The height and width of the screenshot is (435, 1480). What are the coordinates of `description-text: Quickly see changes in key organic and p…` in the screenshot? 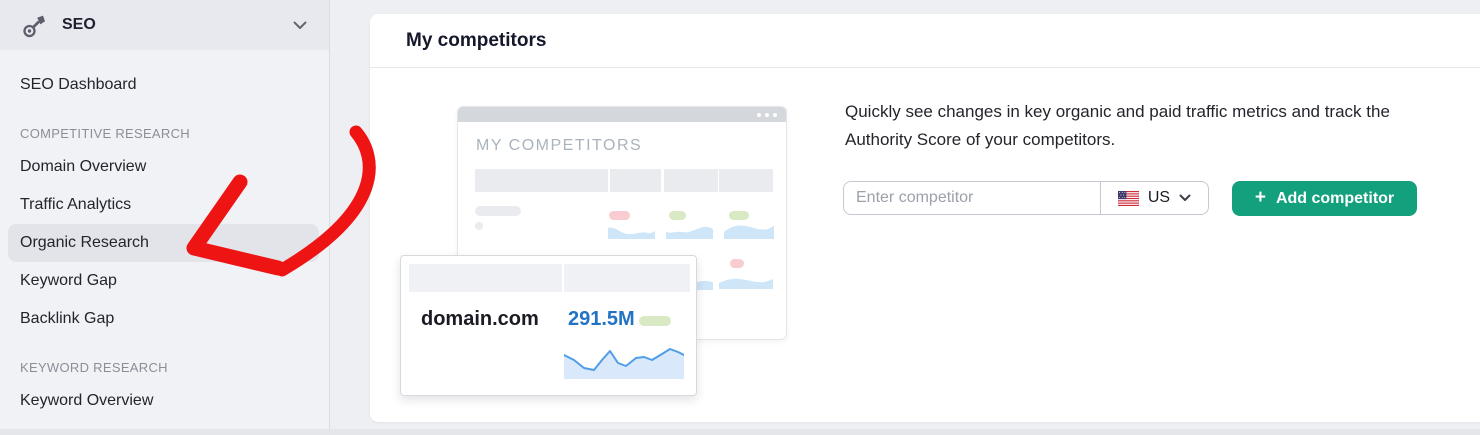 It's located at (1162, 126).